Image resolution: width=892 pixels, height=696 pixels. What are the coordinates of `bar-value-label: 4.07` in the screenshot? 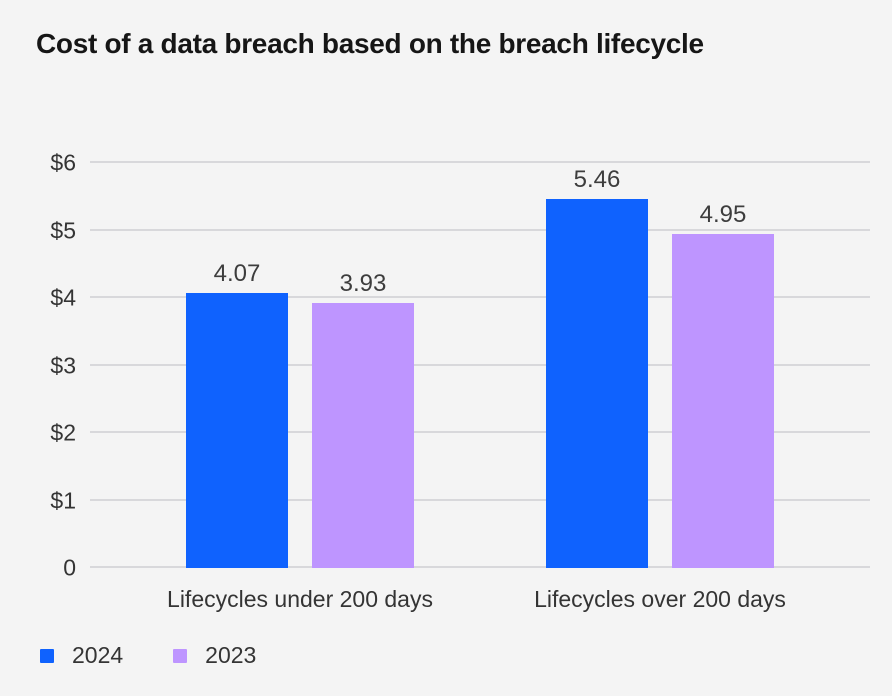 It's located at (237, 274).